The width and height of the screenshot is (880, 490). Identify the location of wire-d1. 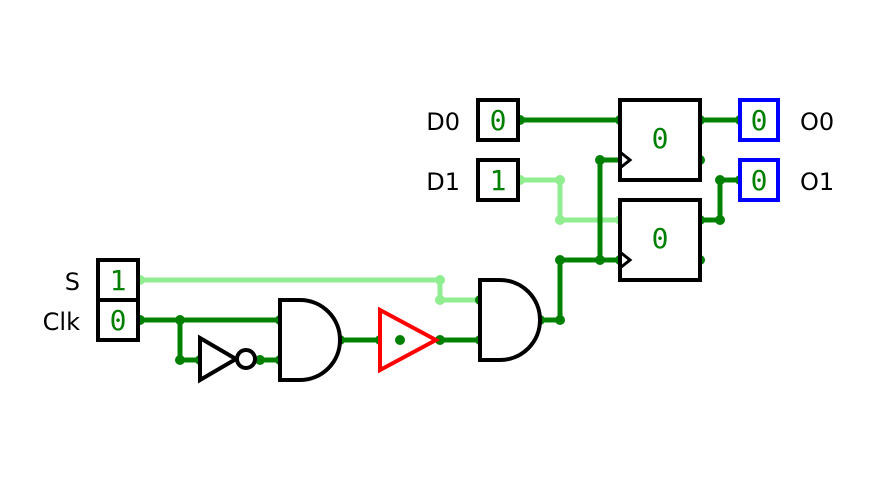
(570, 200).